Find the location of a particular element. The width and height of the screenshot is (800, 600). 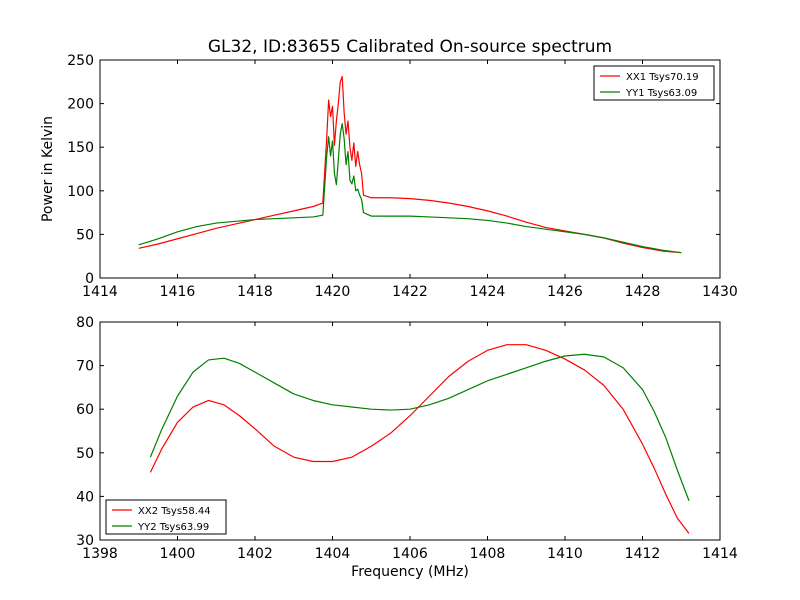

y-tick-label: 0 is located at coordinates (89, 279).